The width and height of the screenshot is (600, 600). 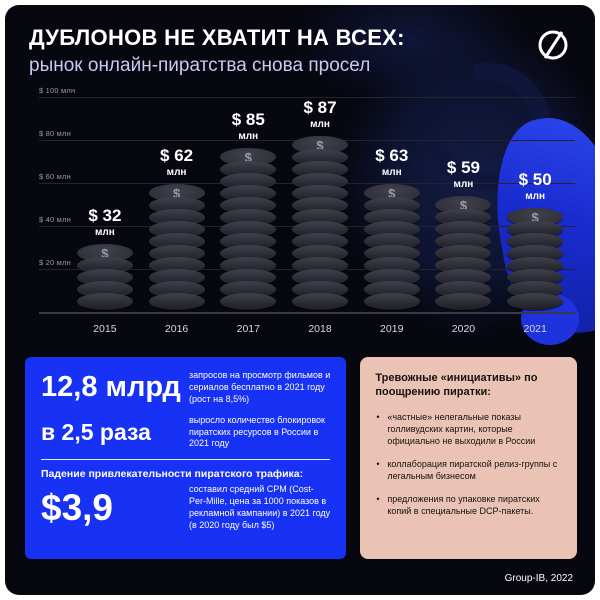 What do you see at coordinates (111, 387) in the screenshot?
I see `stat-value: 12,8 млрд` at bounding box center [111, 387].